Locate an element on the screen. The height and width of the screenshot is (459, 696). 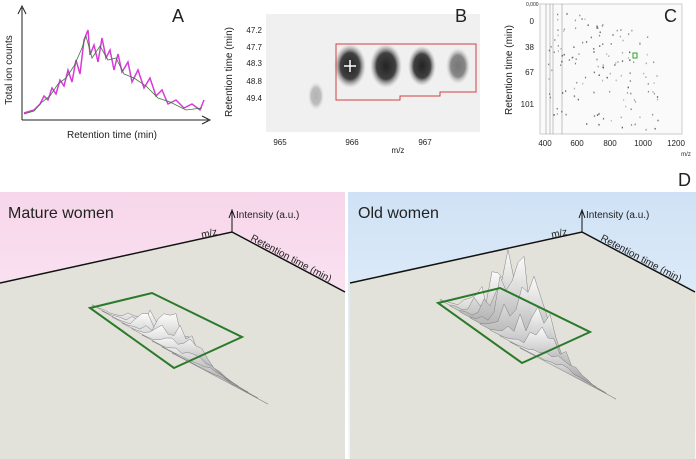
panel-a: A Total ion counts Retention time (min) is located at coordinates (108, 72).